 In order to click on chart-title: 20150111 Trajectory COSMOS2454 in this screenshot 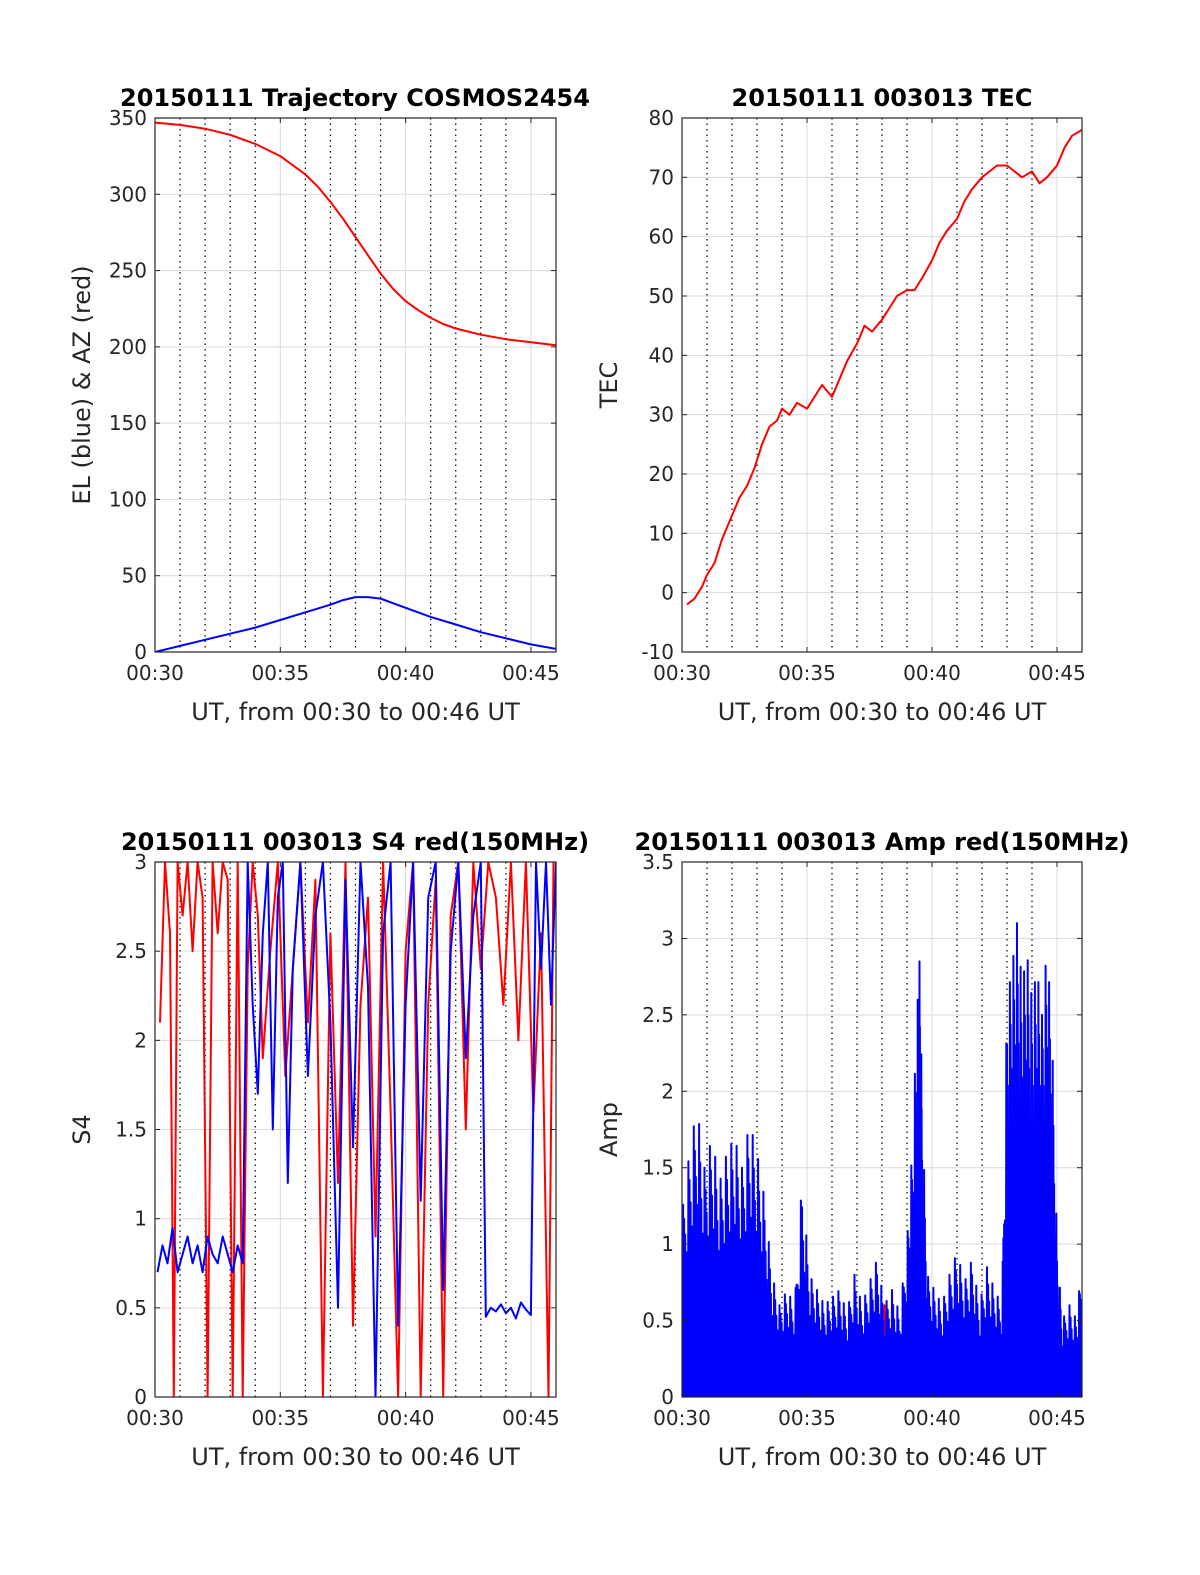, I will do `click(355, 98)`.